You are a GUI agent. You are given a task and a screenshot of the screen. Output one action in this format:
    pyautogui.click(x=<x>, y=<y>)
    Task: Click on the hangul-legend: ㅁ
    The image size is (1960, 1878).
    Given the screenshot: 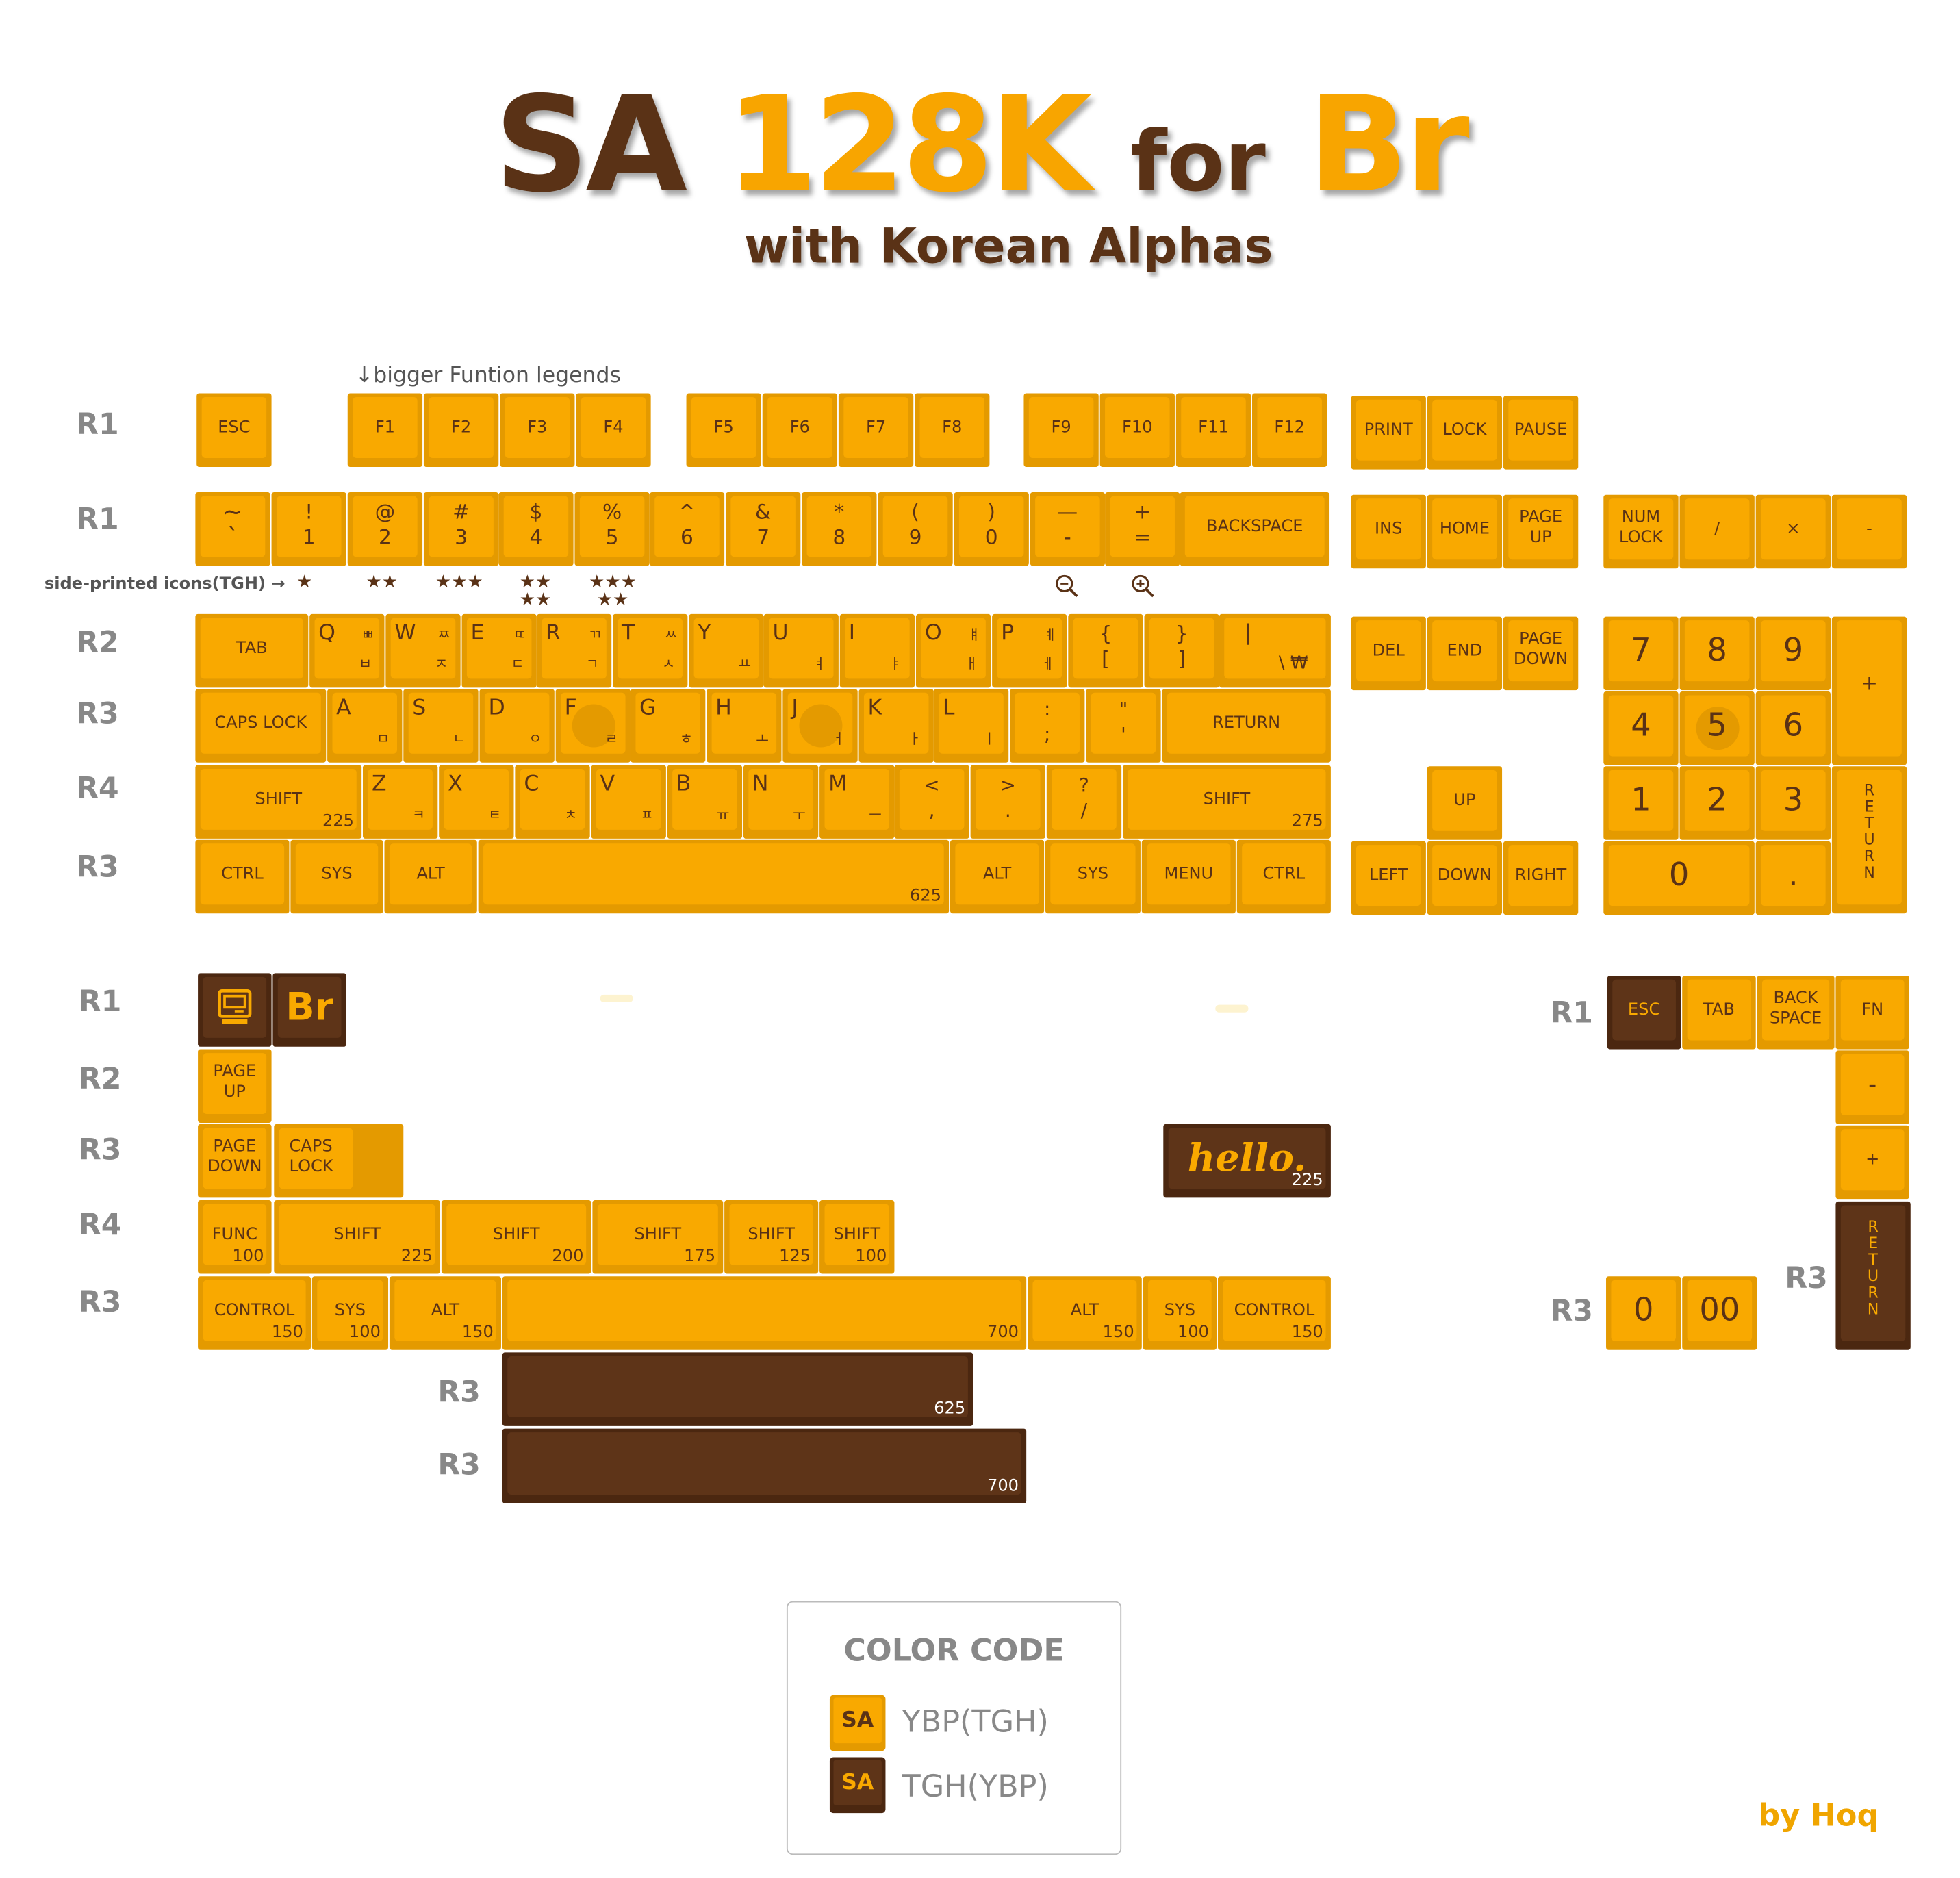 What is the action you would take?
    pyautogui.click(x=383, y=739)
    